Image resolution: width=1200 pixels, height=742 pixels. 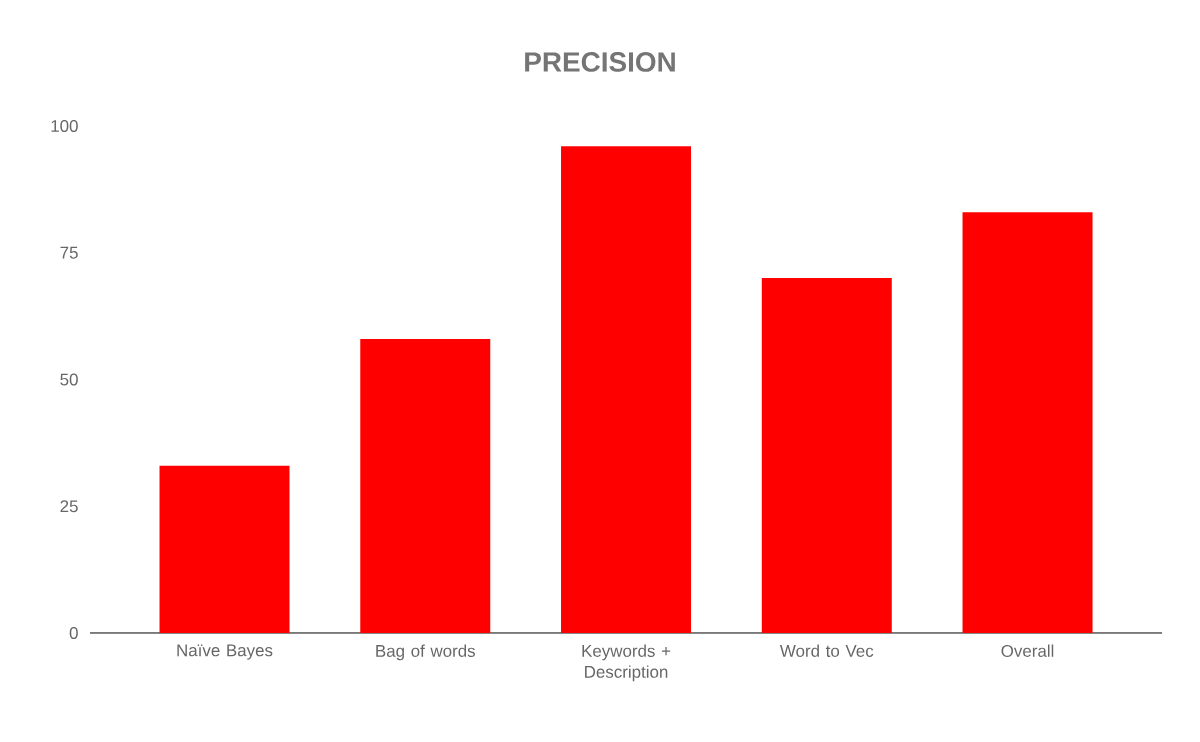 What do you see at coordinates (73, 632) in the screenshot?
I see `y-tick-label: 0` at bounding box center [73, 632].